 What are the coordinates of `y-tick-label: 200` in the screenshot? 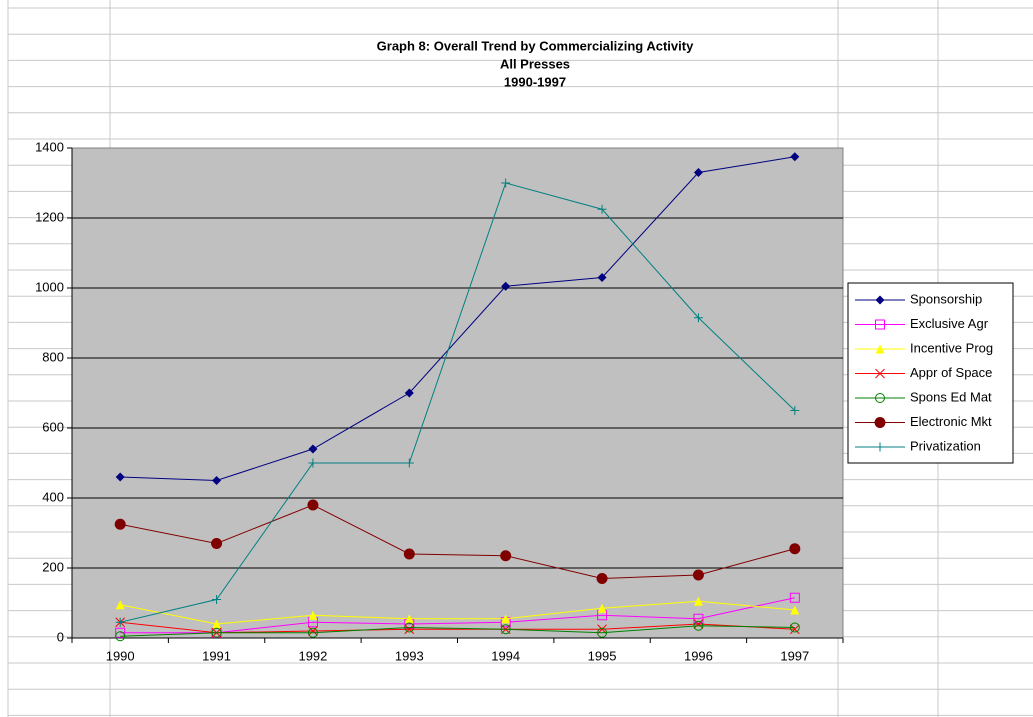 It's located at (53, 566).